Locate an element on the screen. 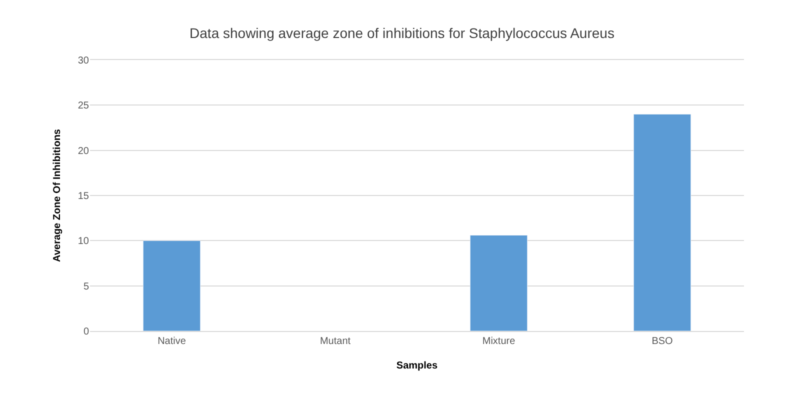 Image resolution: width=804 pixels, height=401 pixels. y-tick-label: 25 is located at coordinates (84, 106).